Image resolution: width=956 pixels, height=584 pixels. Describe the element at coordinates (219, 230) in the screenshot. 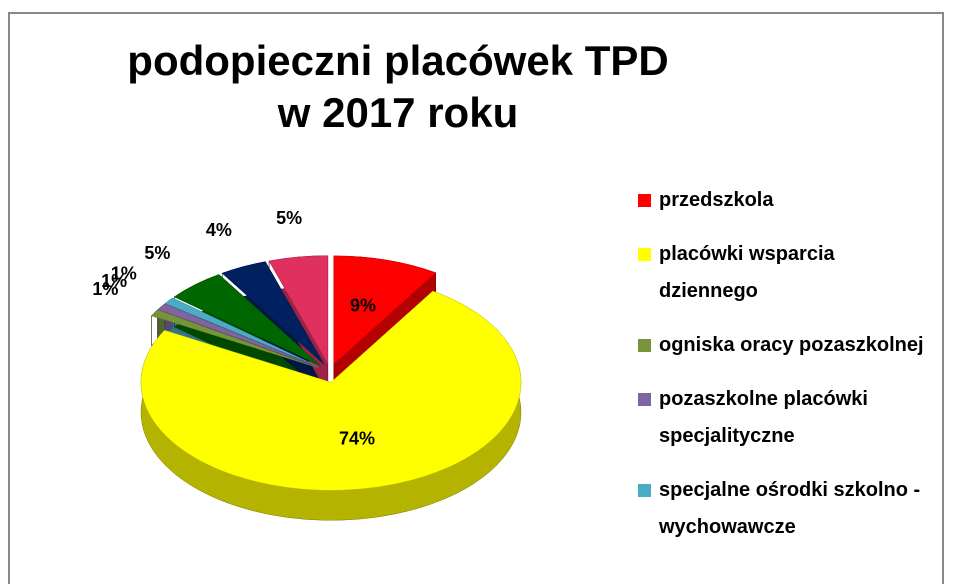

I see `data-label: 4%` at that location.